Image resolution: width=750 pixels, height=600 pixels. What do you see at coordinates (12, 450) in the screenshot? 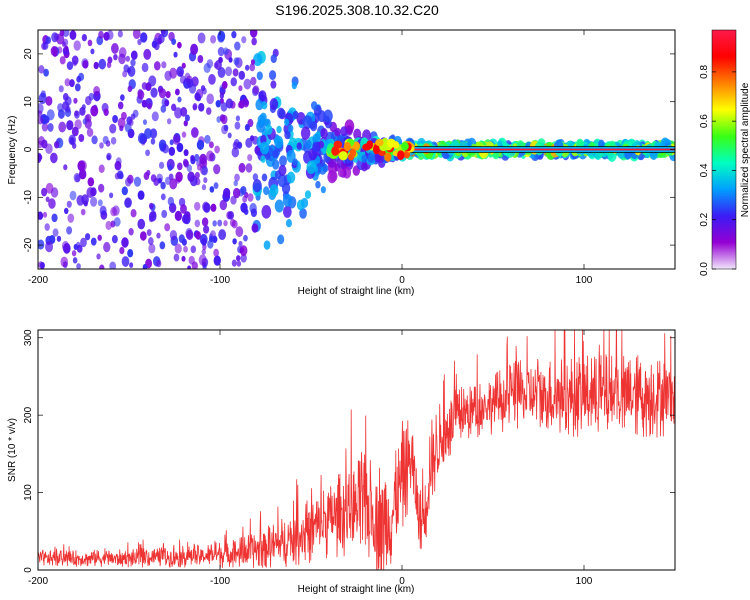
I see `snr-y-label: SNR (10 * v/v)` at bounding box center [12, 450].